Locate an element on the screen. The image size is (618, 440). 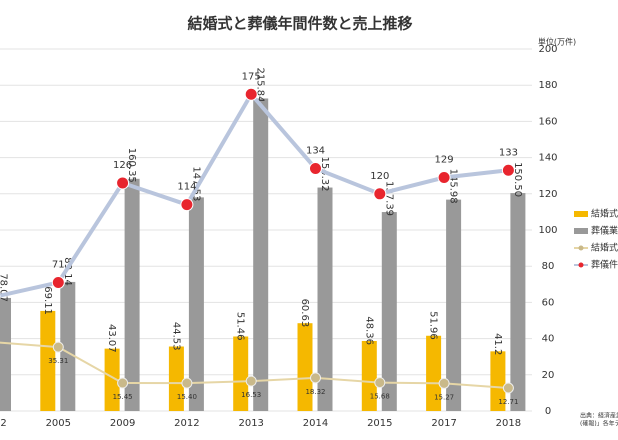
y-tick-label: 140 is located at coordinates (547, 158).